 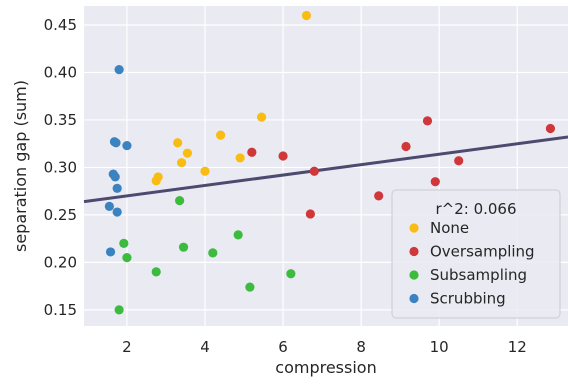 What do you see at coordinates (414, 275) in the screenshot?
I see `legend-marker-subsampling` at bounding box center [414, 275].